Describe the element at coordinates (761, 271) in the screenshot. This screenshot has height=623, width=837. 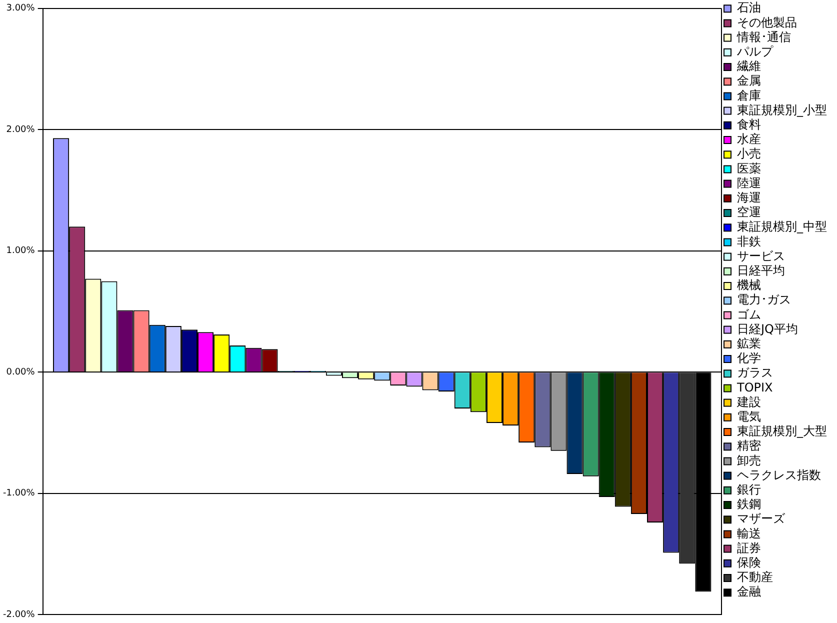
I see `legend-label: 日経平均` at that location.